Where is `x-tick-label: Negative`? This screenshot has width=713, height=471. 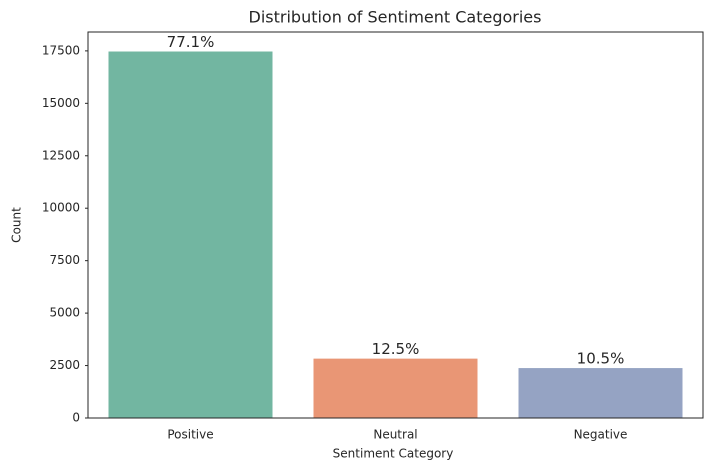 x-tick-label: Negative is located at coordinates (601, 435).